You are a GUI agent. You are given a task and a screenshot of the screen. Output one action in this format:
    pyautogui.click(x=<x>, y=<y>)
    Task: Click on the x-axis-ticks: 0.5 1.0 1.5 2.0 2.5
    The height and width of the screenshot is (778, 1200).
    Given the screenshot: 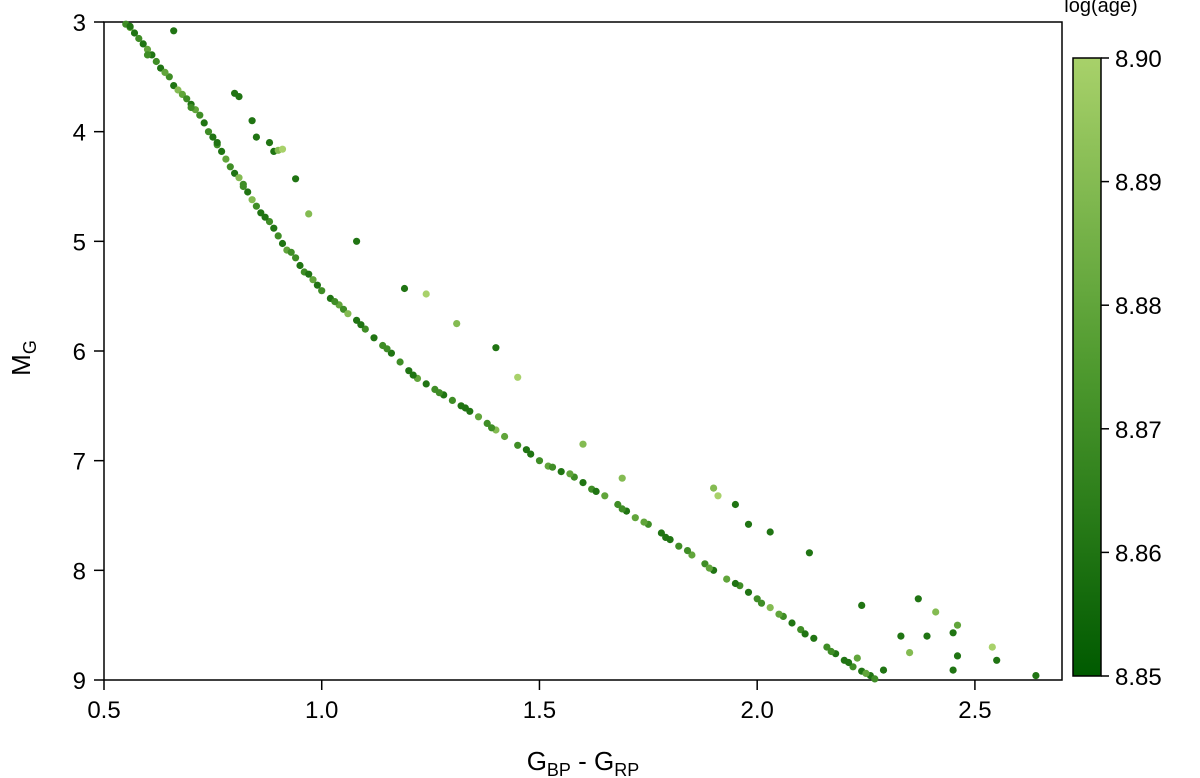 What is the action you would take?
    pyautogui.click(x=539, y=702)
    